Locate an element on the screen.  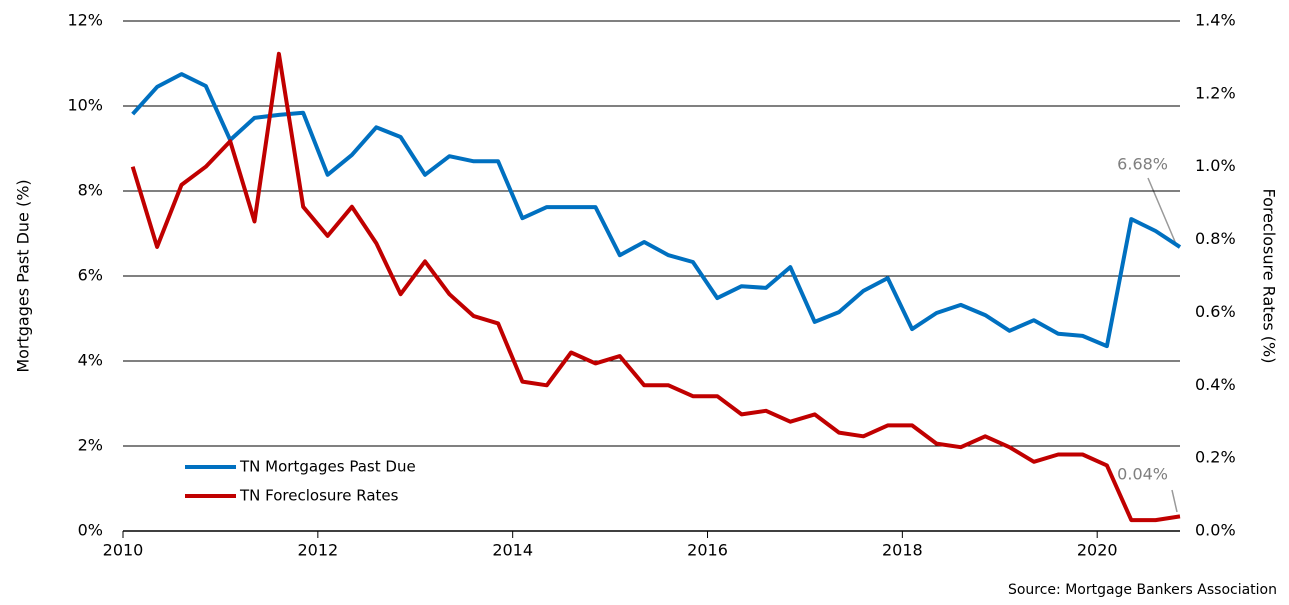
y2-axis-title: Foreclosure Rates (%) is located at coordinates (1269, 276).